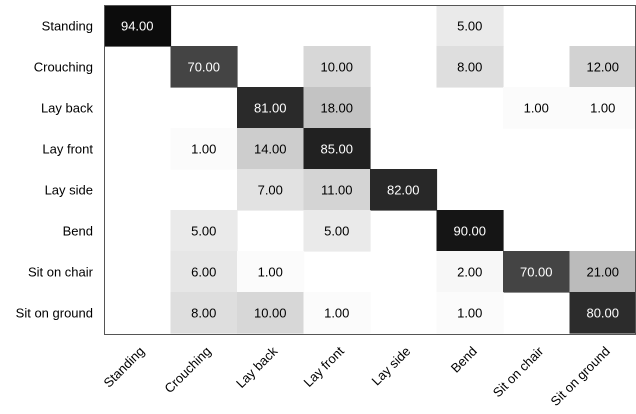  I want to click on heatmap-cell-crouching-lay-front, so click(337, 67).